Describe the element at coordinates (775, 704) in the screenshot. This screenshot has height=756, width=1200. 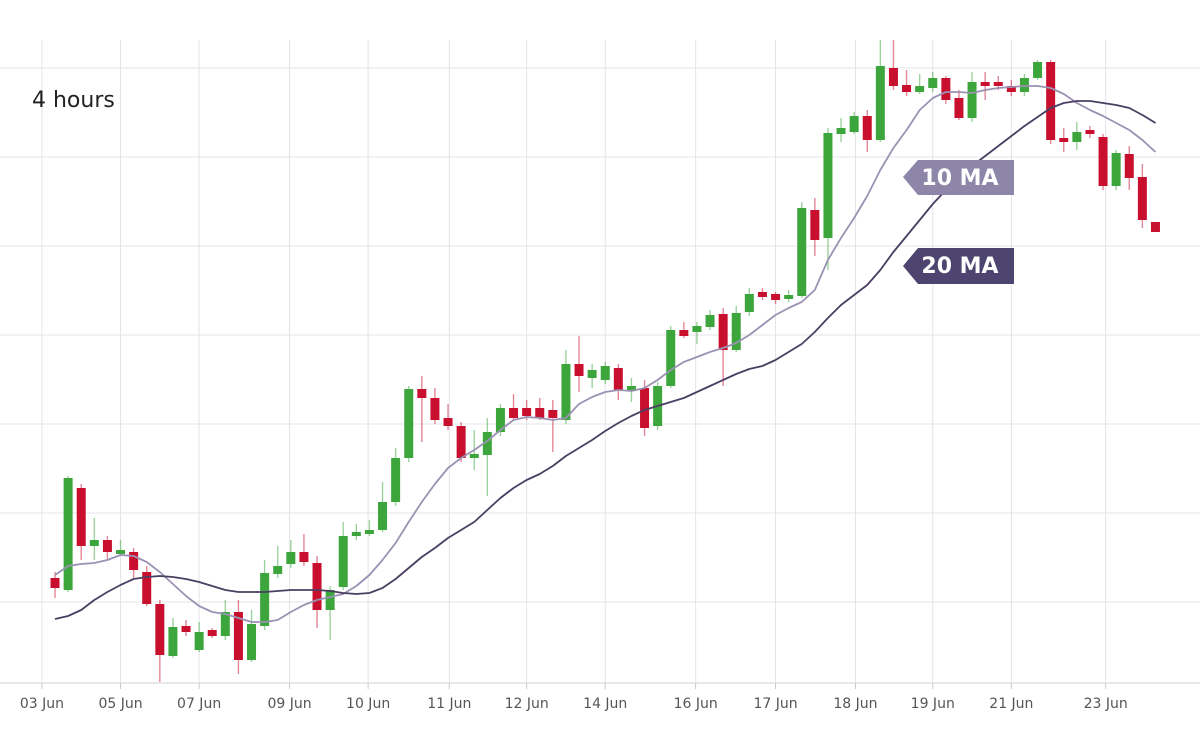
I see `x-tick-label: 17 Jun` at that location.